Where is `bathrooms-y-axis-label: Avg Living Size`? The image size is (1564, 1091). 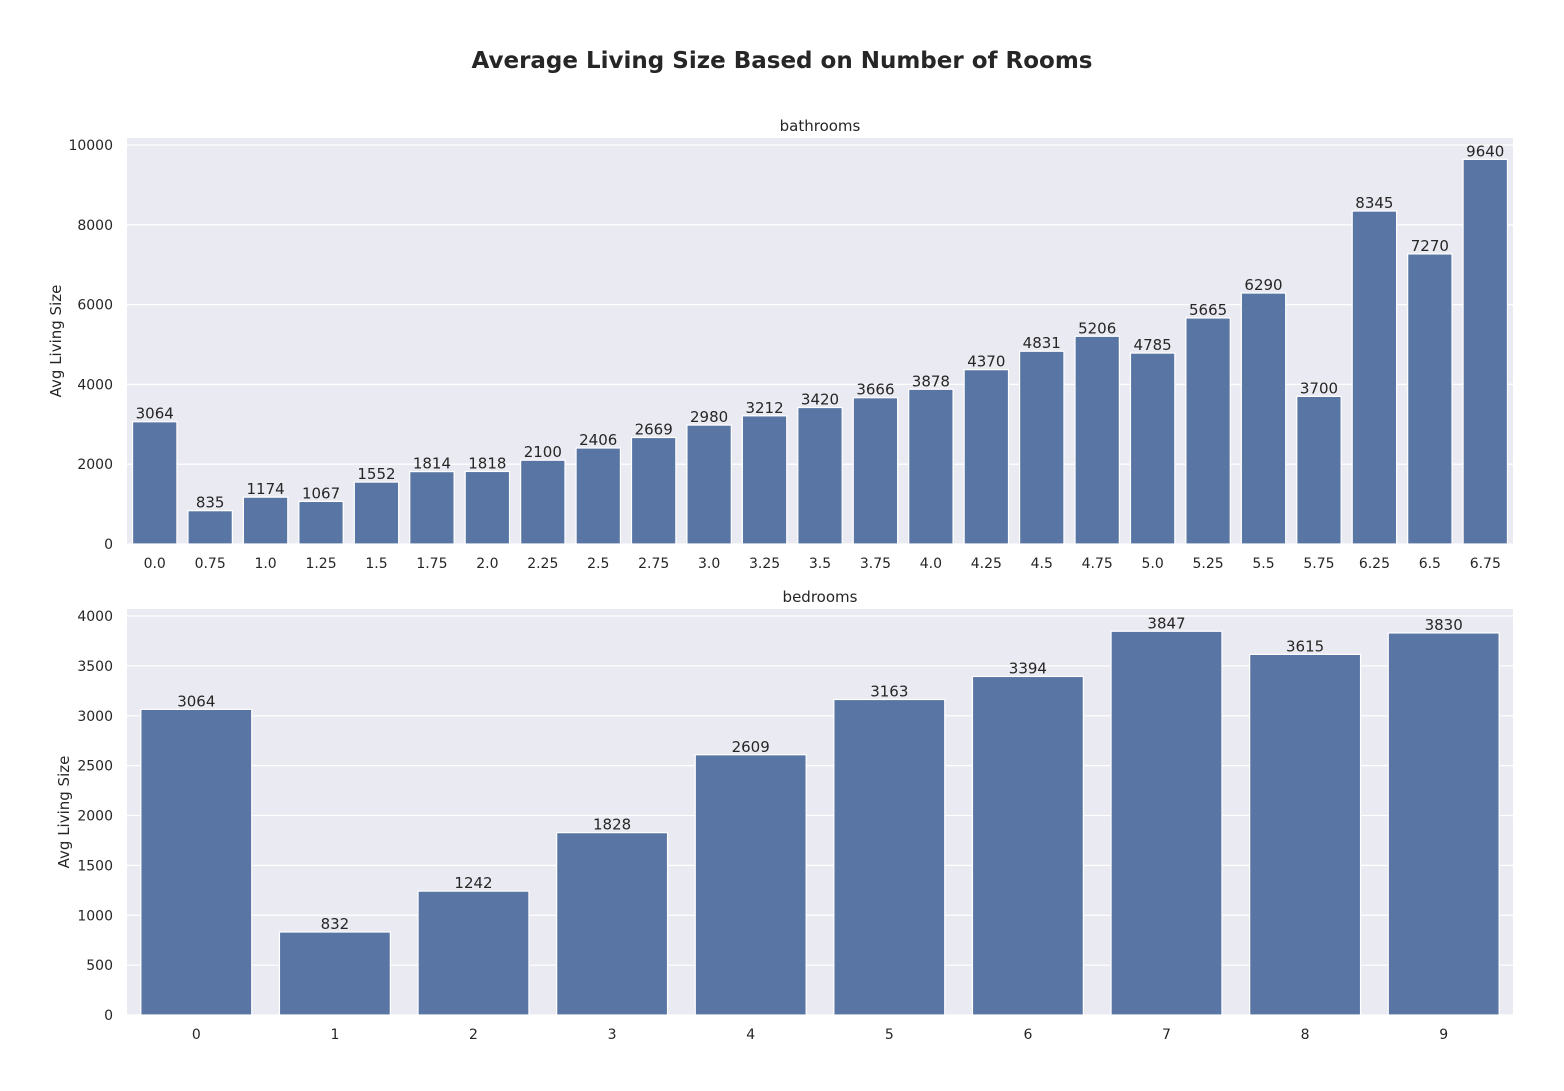
bathrooms-y-axis-label: Avg Living Size is located at coordinates (56, 341).